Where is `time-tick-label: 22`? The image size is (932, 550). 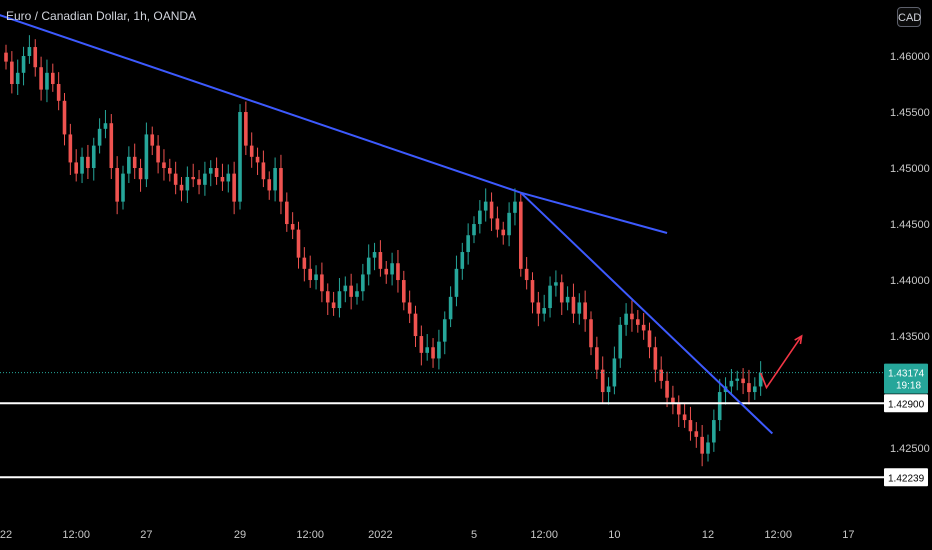 time-tick-label: 22 is located at coordinates (6, 535).